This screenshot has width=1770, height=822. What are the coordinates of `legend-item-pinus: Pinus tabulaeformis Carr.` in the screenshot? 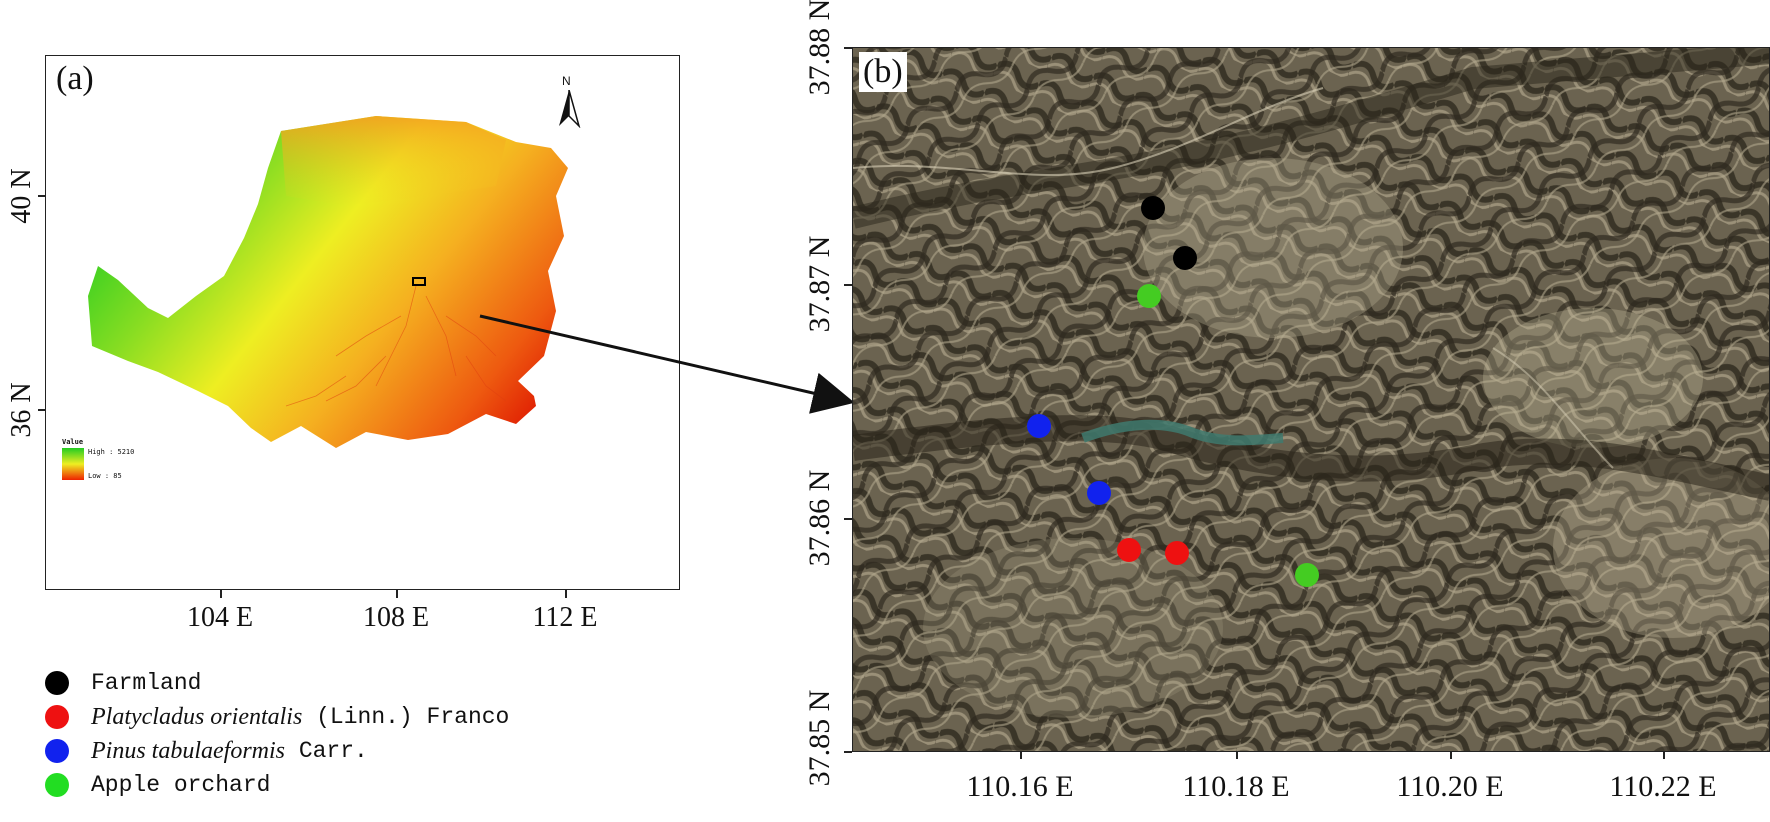 It's located at (277, 751).